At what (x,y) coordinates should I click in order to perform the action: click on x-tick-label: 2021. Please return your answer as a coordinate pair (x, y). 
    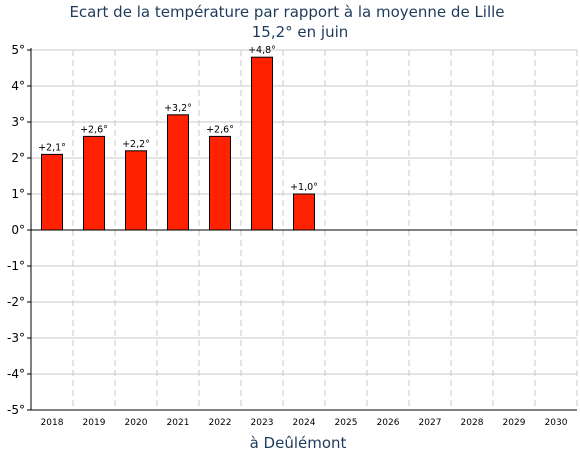
    Looking at the image, I should click on (178, 423).